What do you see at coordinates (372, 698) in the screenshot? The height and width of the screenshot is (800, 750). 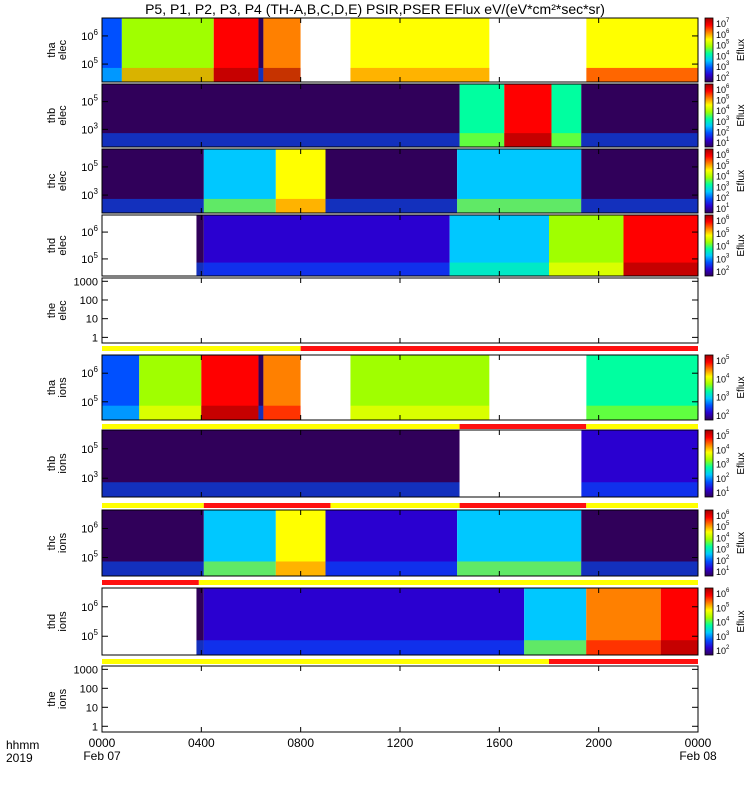 I see `panel-the-ions: 1000 100 10 1 theions` at bounding box center [372, 698].